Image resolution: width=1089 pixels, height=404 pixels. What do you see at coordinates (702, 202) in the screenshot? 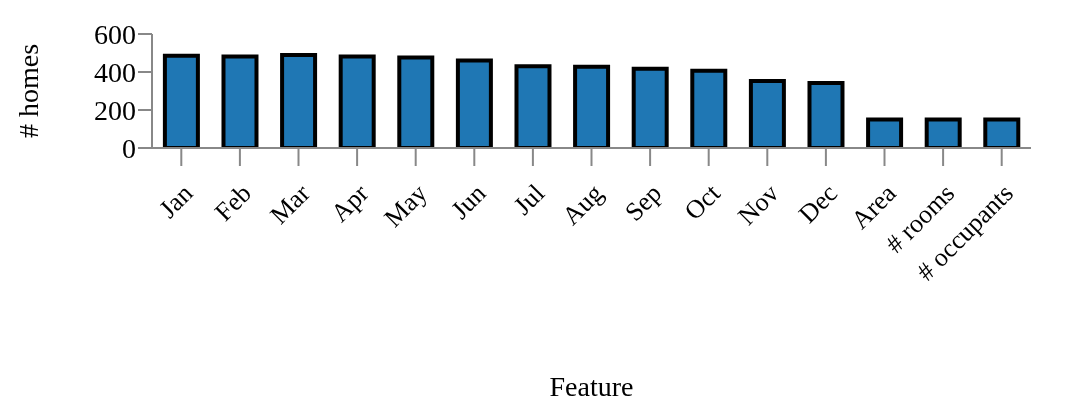
I see `x-tick-label: Oct` at bounding box center [702, 202].